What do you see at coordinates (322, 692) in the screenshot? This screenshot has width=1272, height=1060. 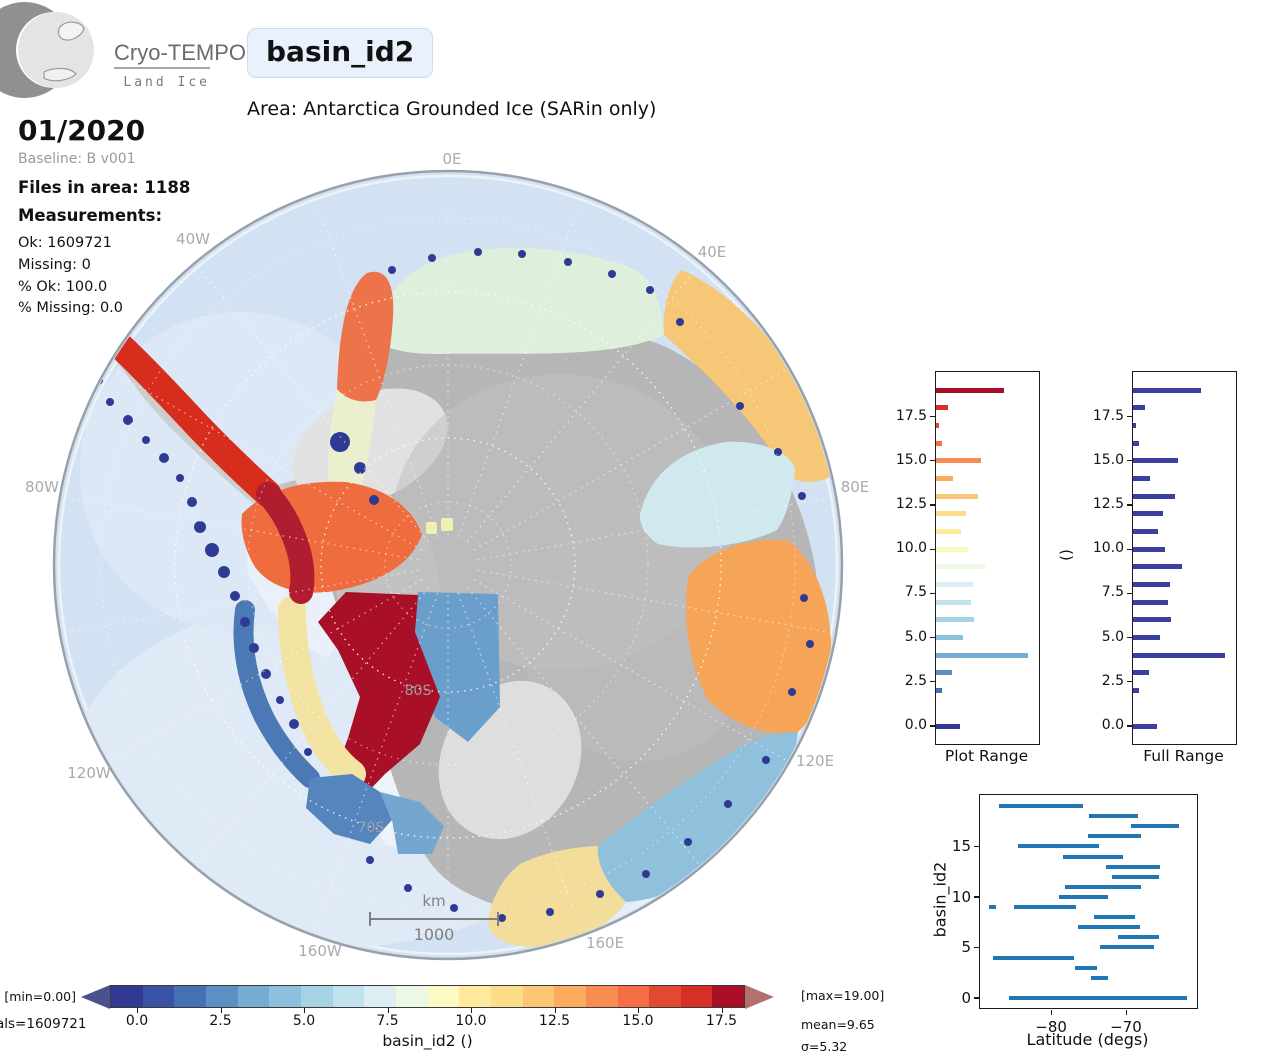 I see `basin-west-khaki` at bounding box center [322, 692].